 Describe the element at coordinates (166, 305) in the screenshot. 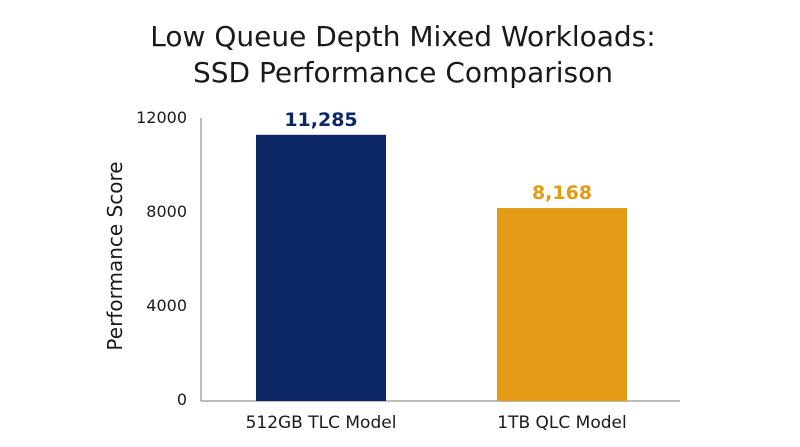

I see `y-tick-label: 4000` at that location.